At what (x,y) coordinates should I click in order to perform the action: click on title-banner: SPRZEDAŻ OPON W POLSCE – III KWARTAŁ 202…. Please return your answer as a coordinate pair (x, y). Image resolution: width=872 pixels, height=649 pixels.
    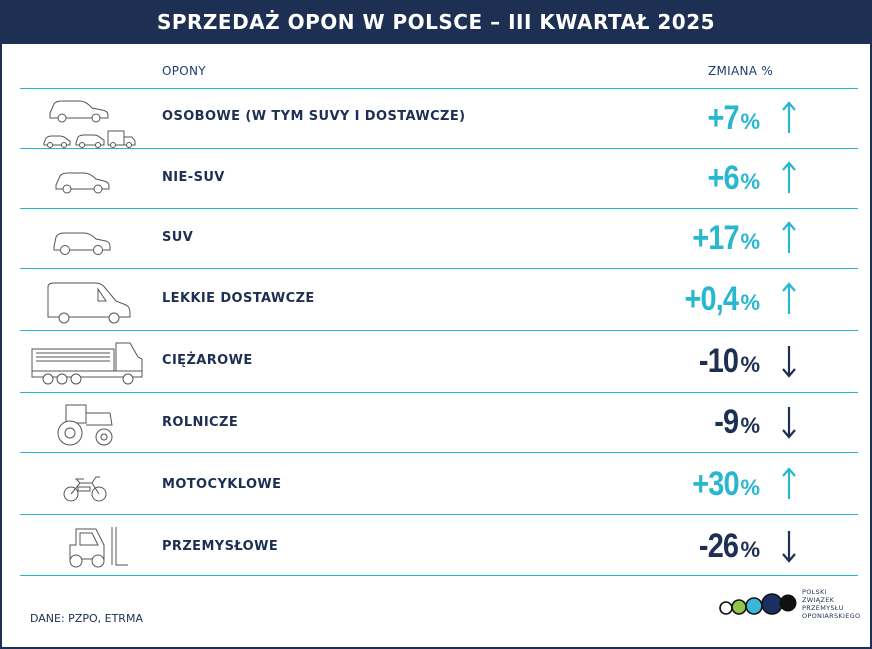
    Looking at the image, I should click on (436, 22).